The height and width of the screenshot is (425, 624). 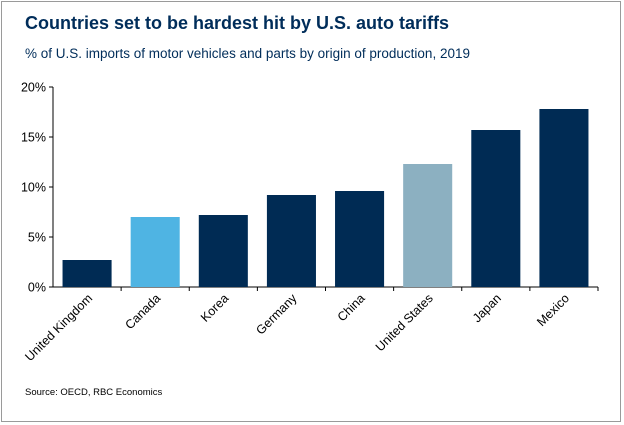 I want to click on y-tick-label: 20%, so click(x=33, y=88).